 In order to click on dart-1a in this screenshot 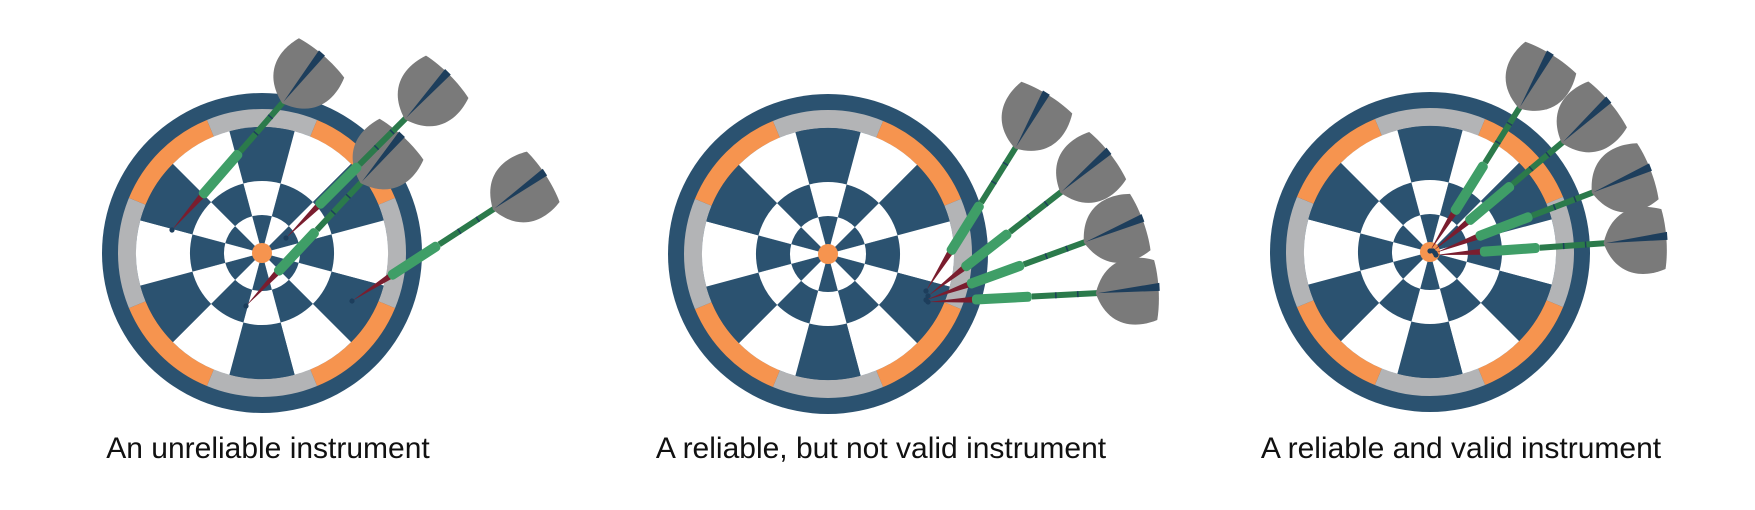, I will do `click(257, 135)`.